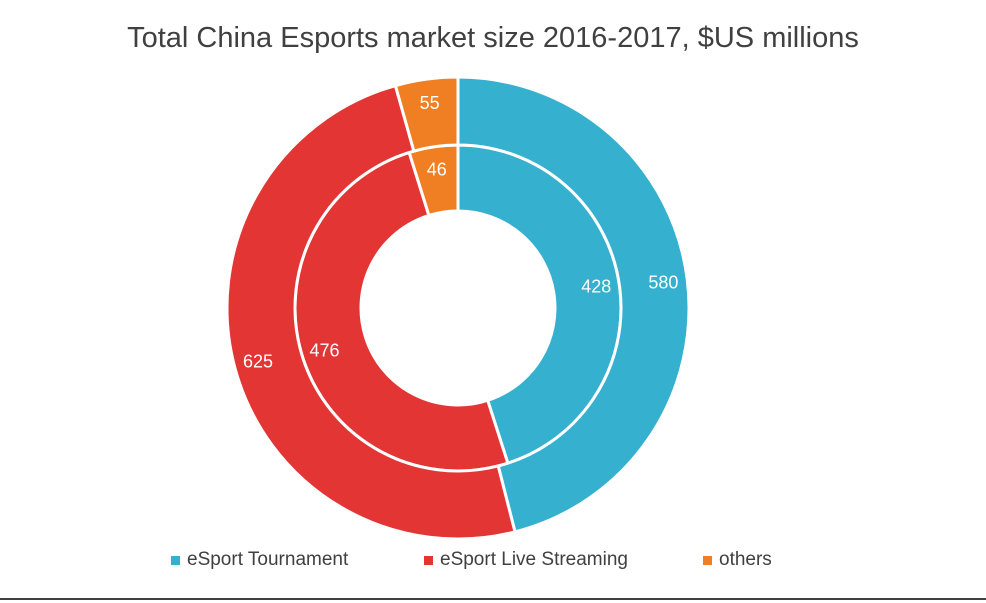 Image resolution: width=986 pixels, height=603 pixels. Describe the element at coordinates (428, 560) in the screenshot. I see `legend-swatch-esport-live-streaming` at that location.